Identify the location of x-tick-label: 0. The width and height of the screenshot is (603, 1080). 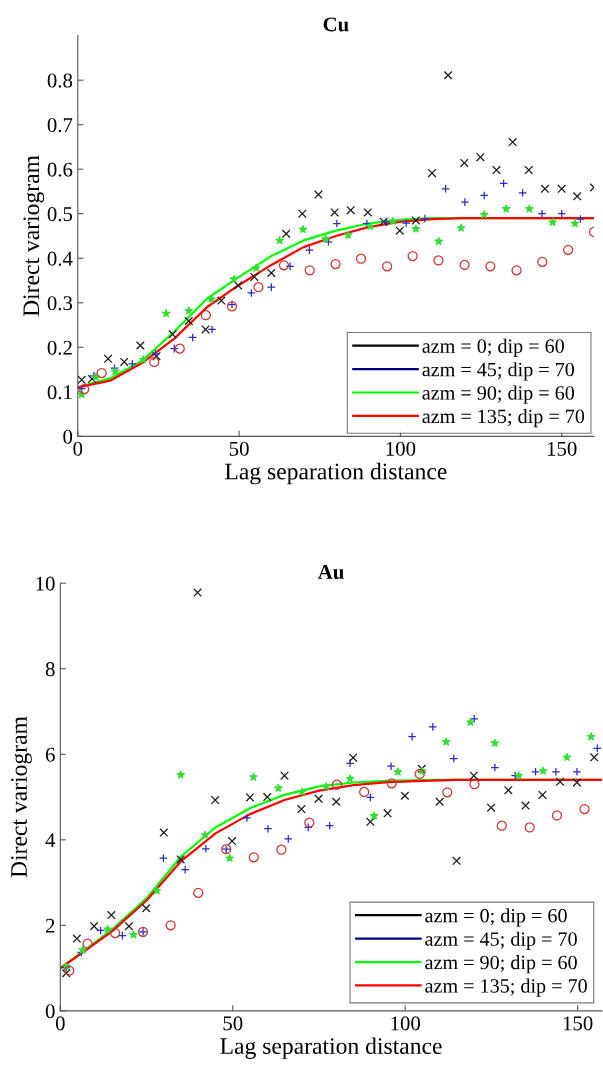
(78, 448).